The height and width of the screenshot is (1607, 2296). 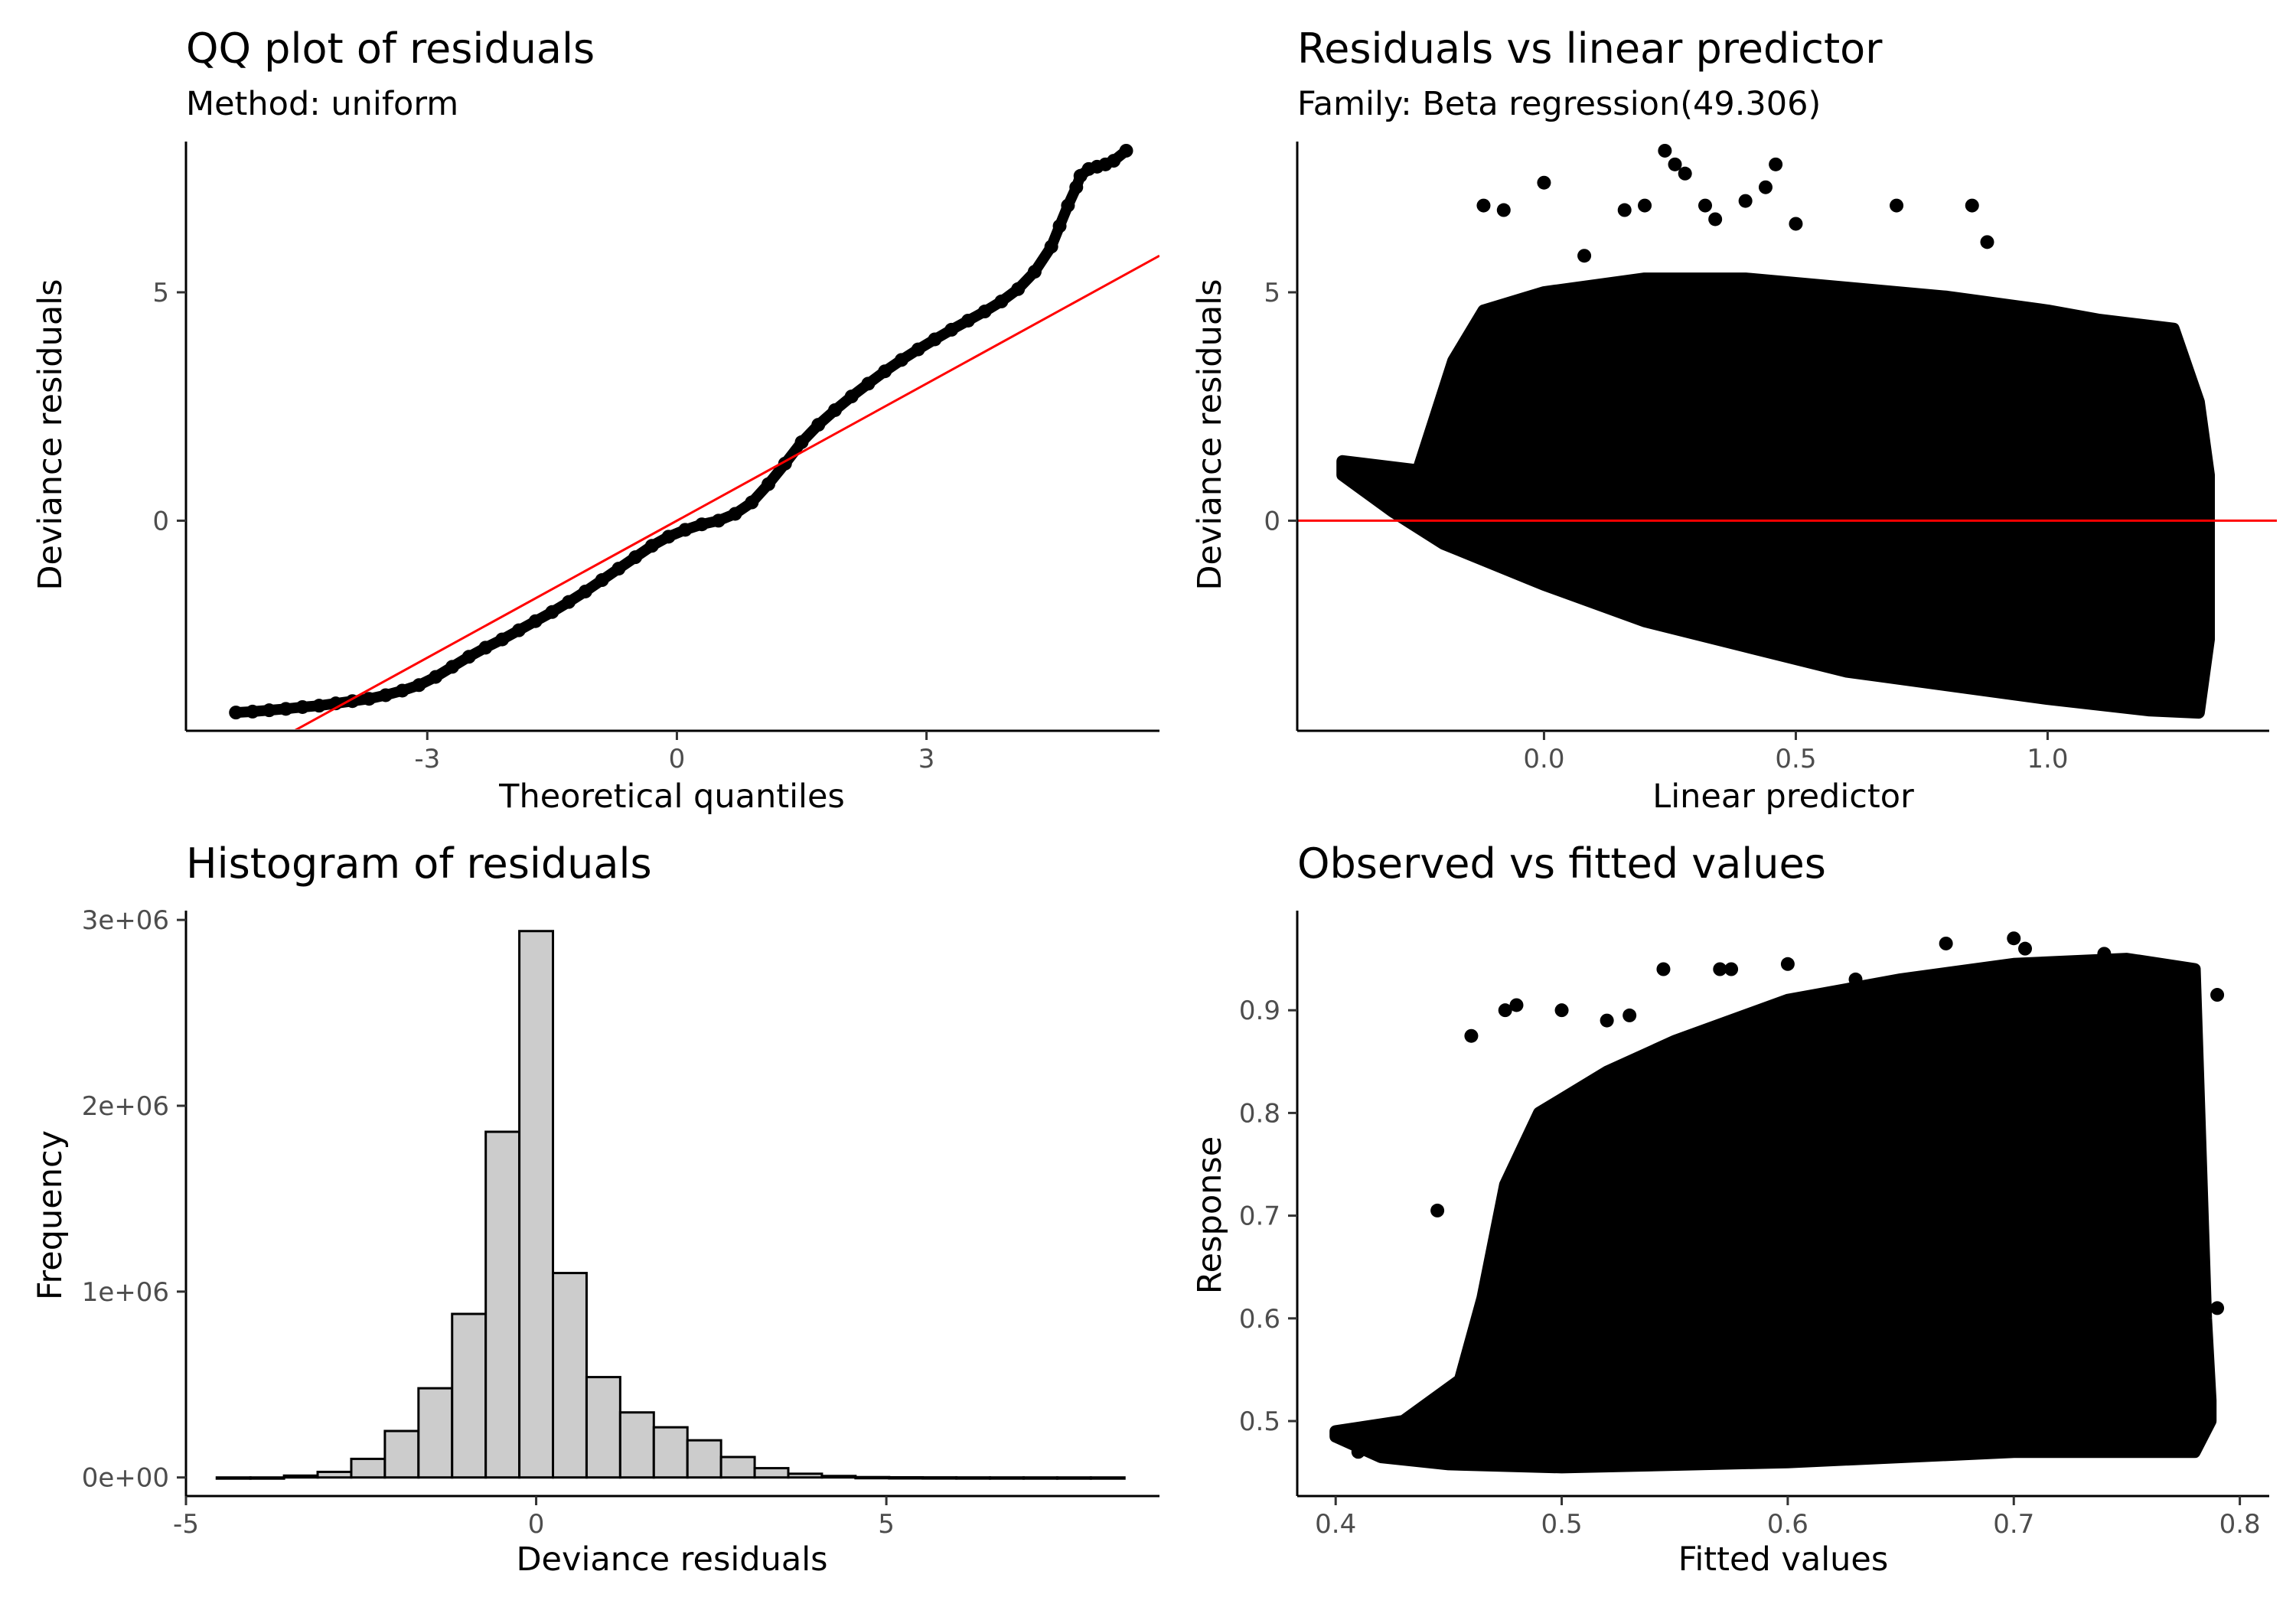 What do you see at coordinates (2013, 1524) in the screenshot?
I see `observed-vs-fitted-x-tick-label: 0.7` at bounding box center [2013, 1524].